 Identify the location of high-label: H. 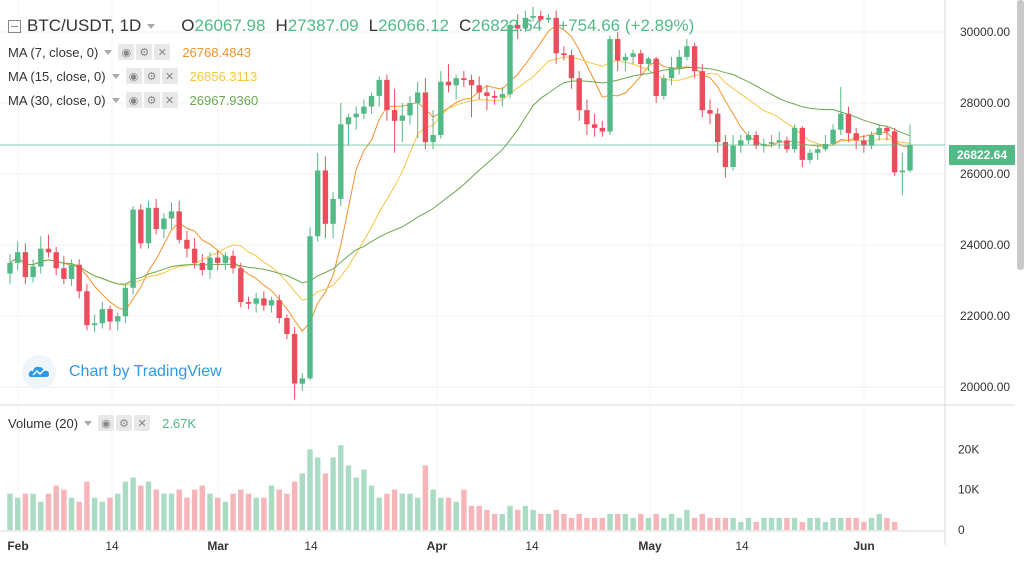
(281, 25).